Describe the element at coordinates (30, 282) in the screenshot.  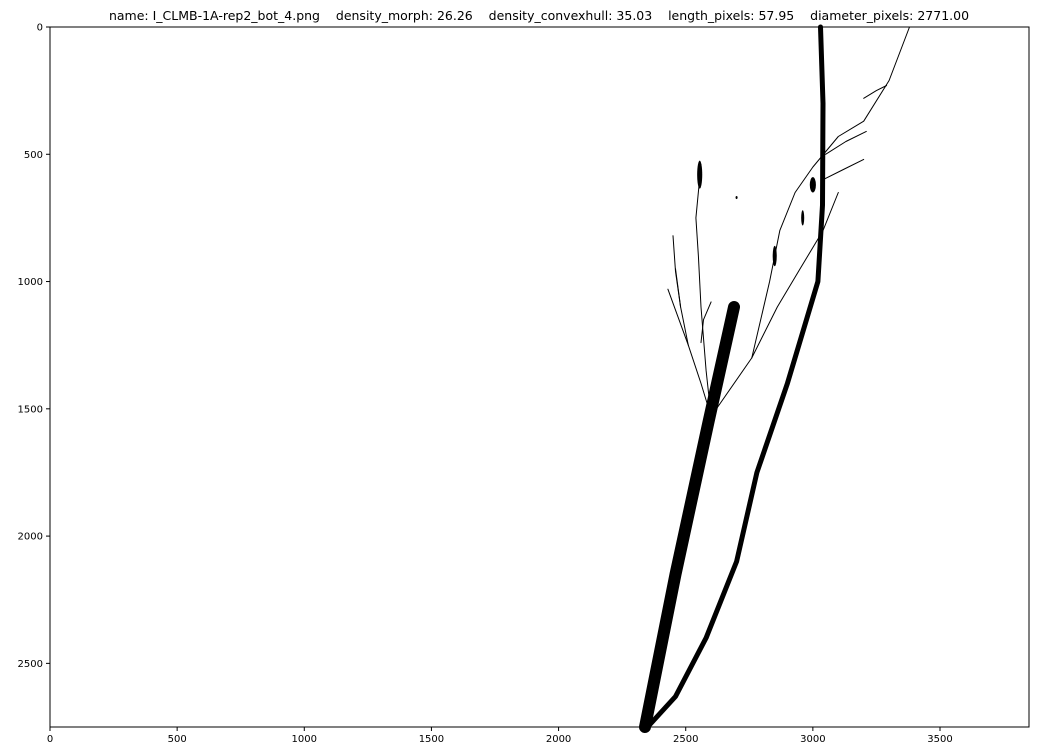
I see `y-tick-label: 1000` at that location.